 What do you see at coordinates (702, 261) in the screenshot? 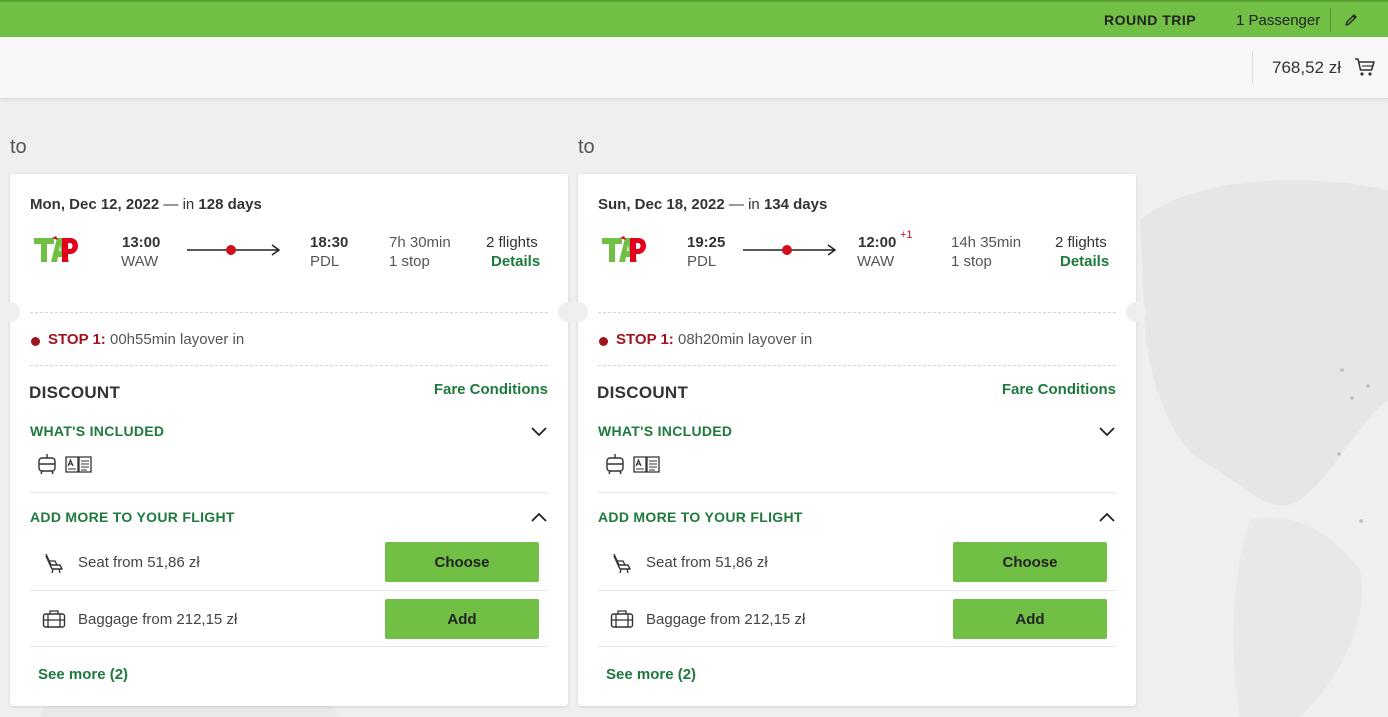
I see `departure-code: PDL` at bounding box center [702, 261].